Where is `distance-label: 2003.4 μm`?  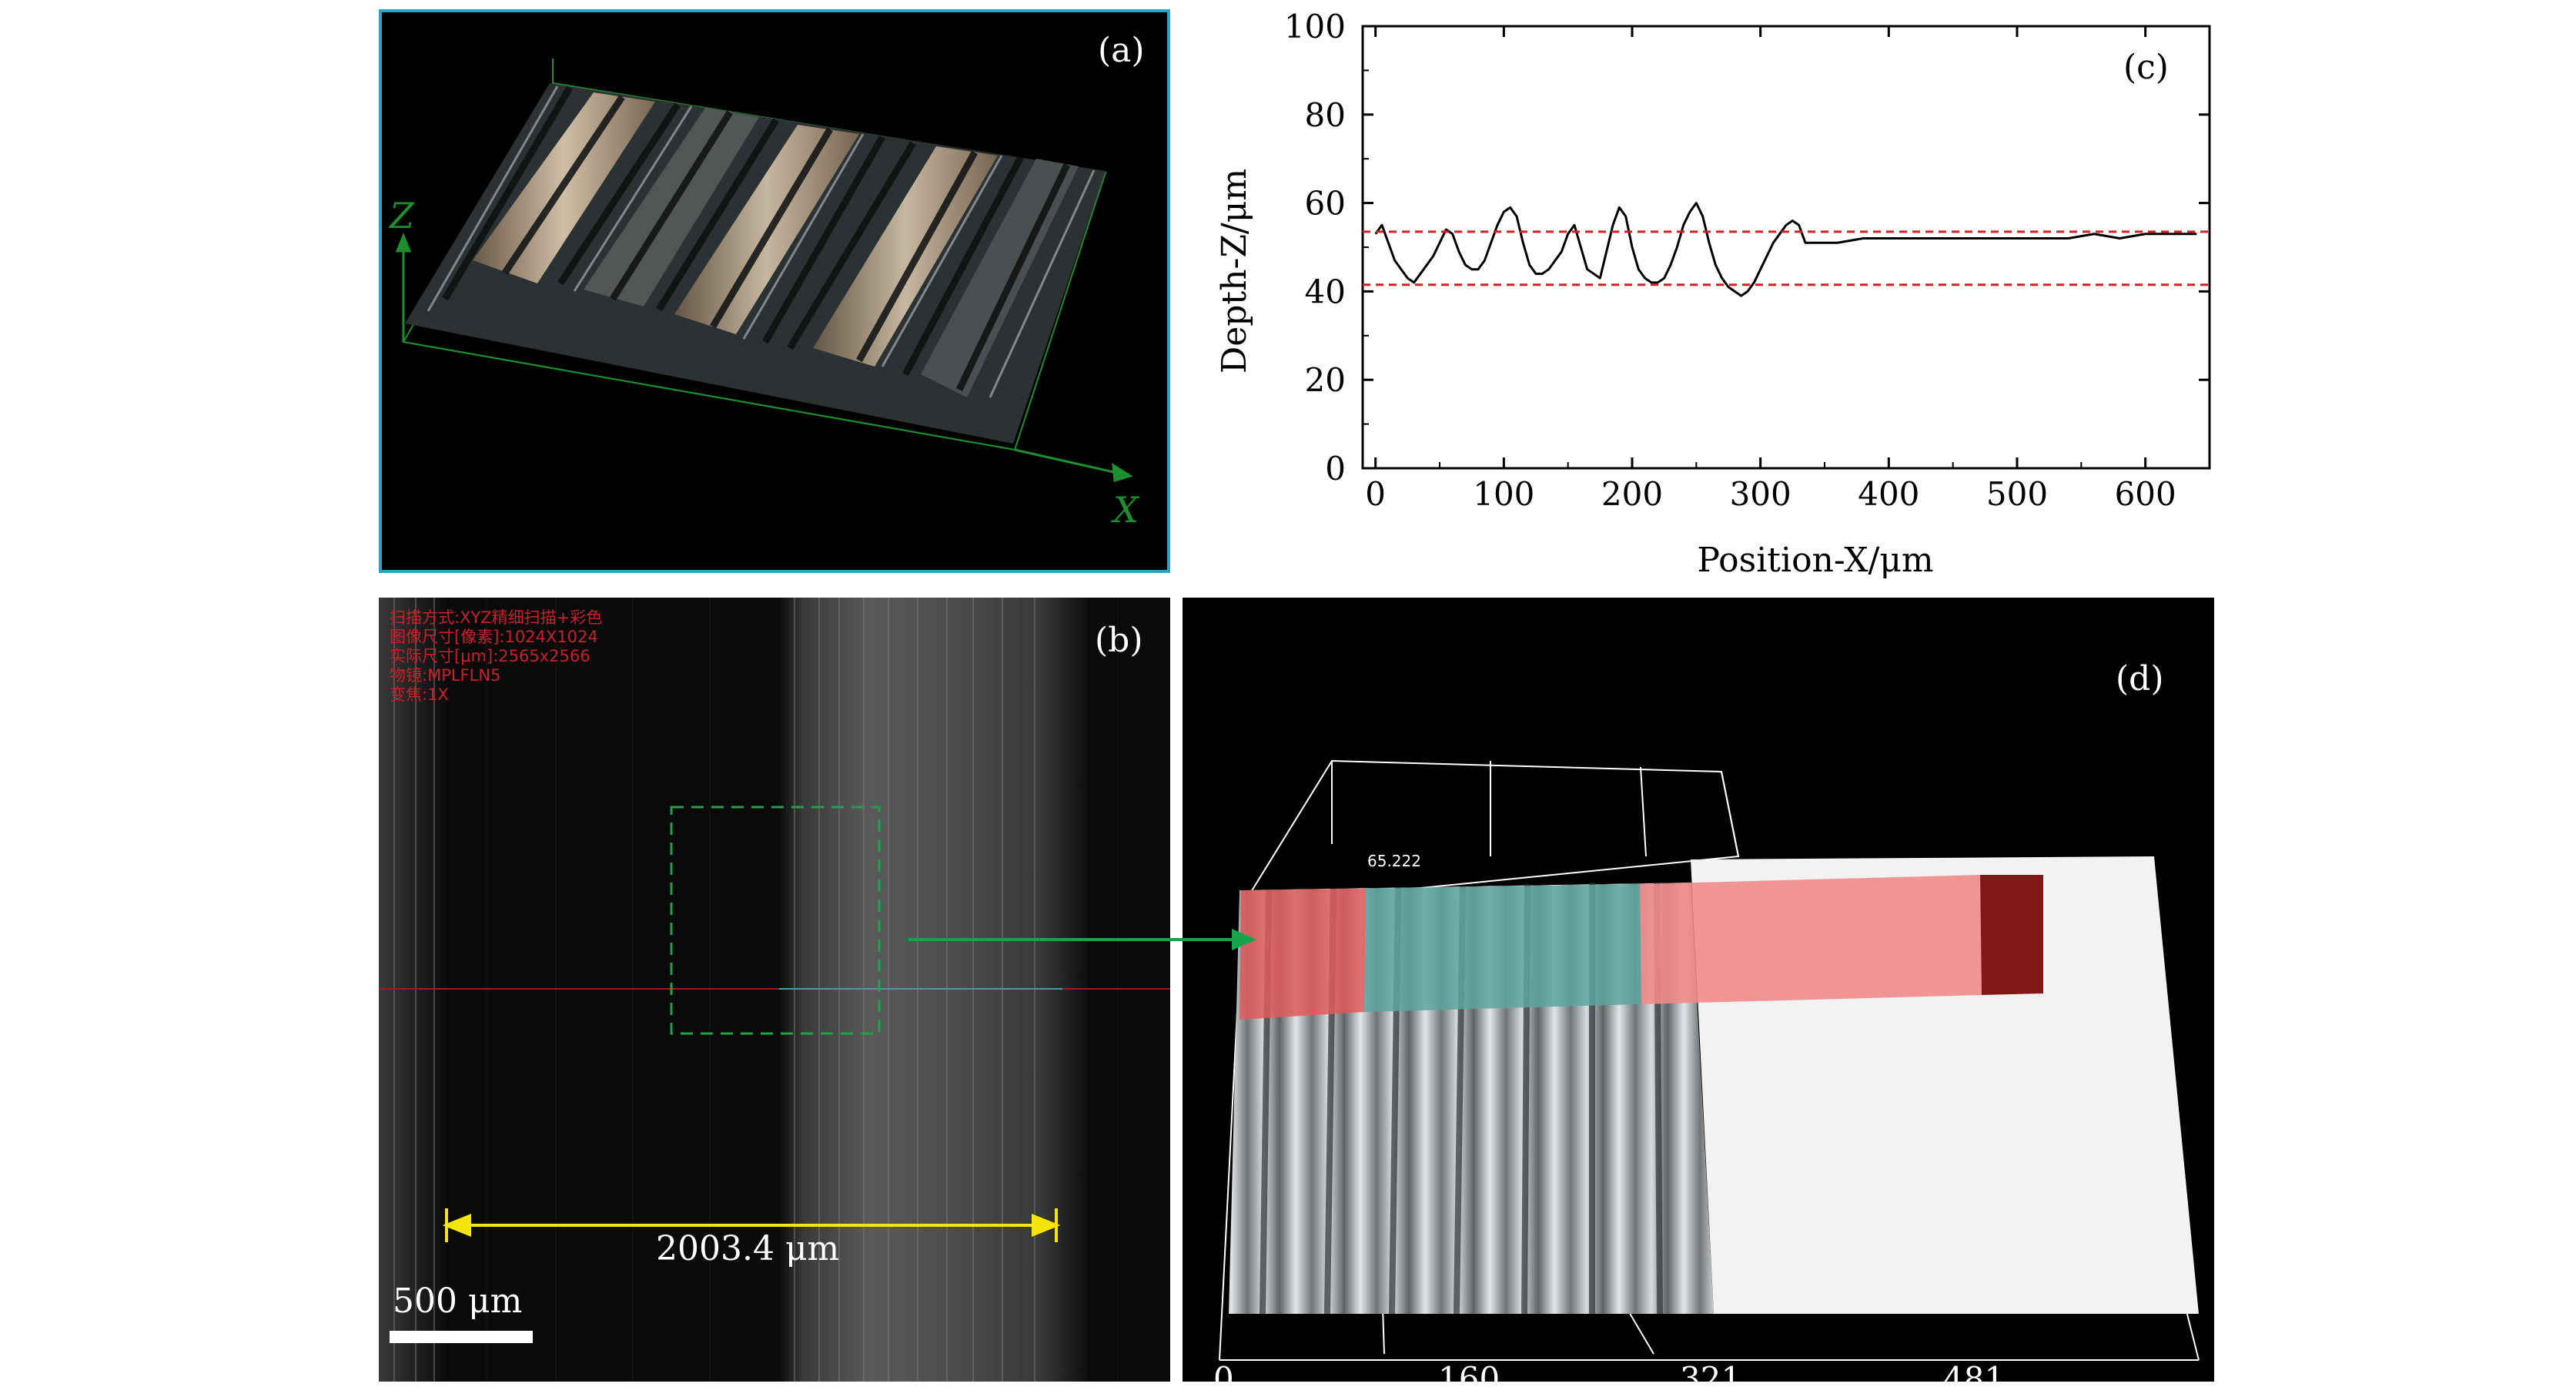 distance-label: 2003.4 μm is located at coordinates (748, 1248).